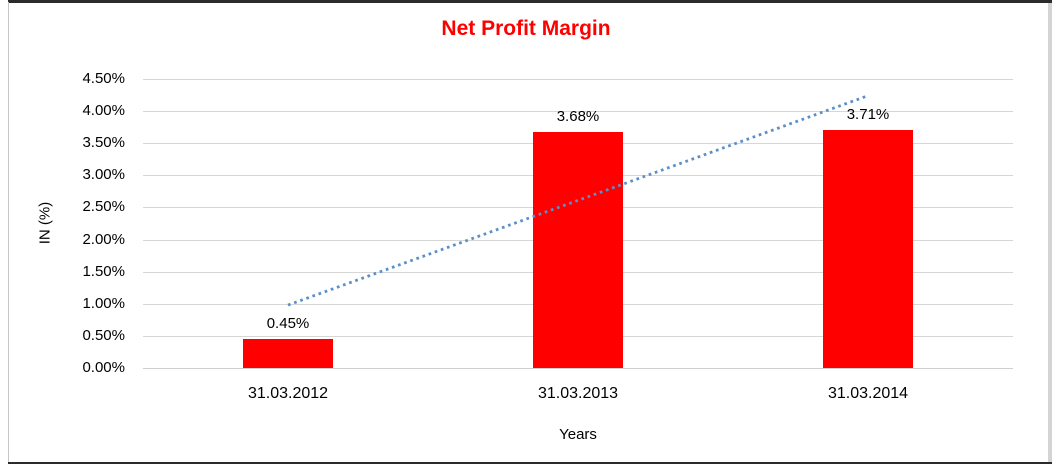  Describe the element at coordinates (288, 393) in the screenshot. I see `x-tick-label: 31.03.2012` at that location.